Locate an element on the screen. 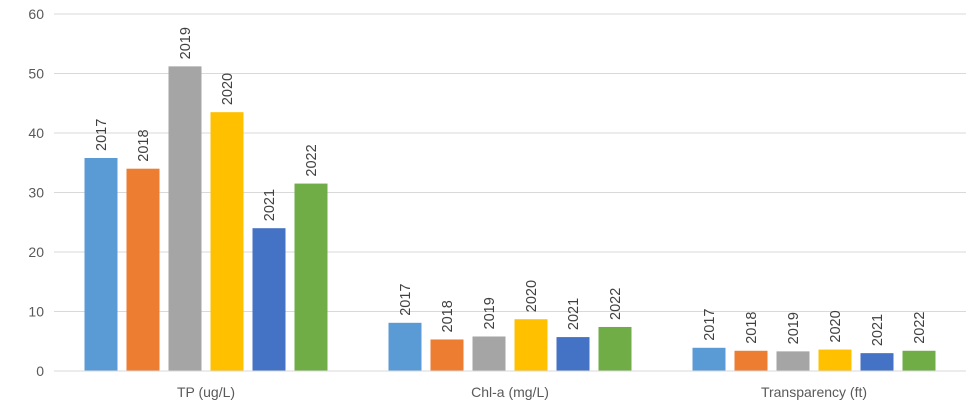  data-label-2022-0: 2022 is located at coordinates (312, 160).